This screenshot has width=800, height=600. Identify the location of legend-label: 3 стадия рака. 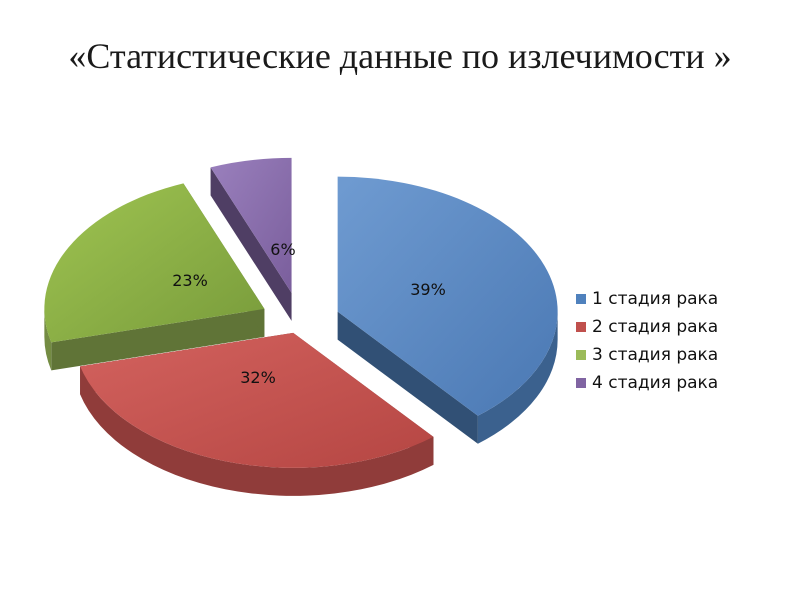
(655, 355).